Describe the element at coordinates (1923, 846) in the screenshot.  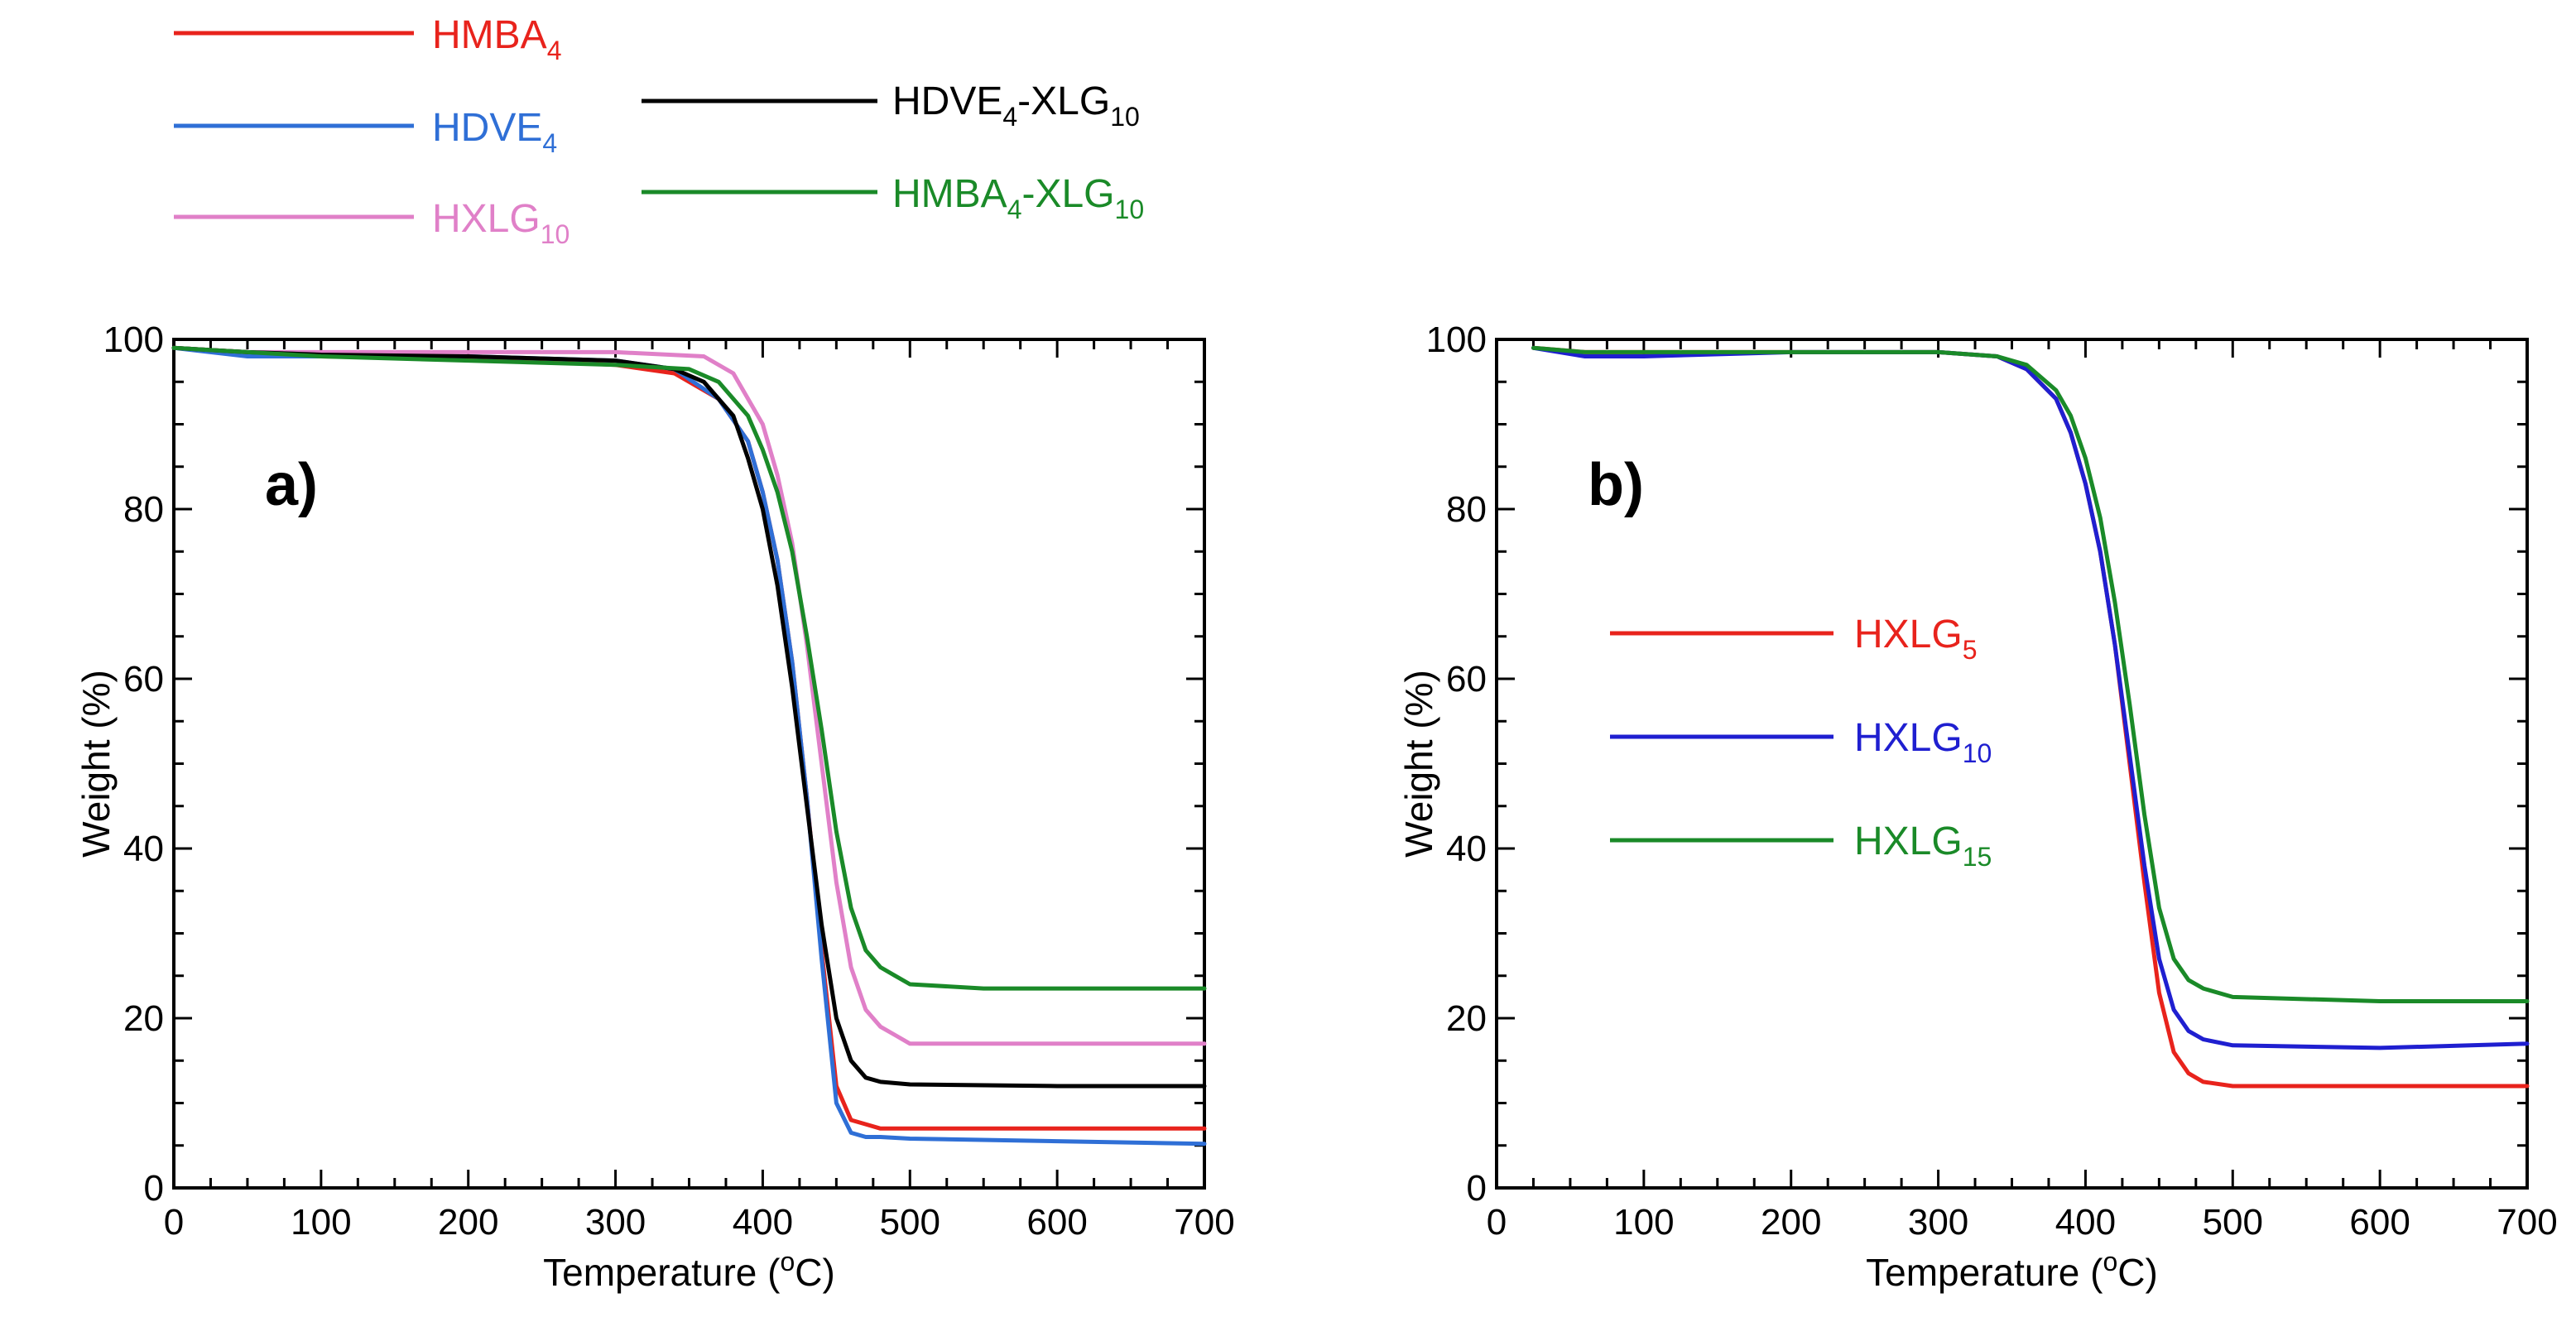
I see `legend-label: HXLG15` at that location.